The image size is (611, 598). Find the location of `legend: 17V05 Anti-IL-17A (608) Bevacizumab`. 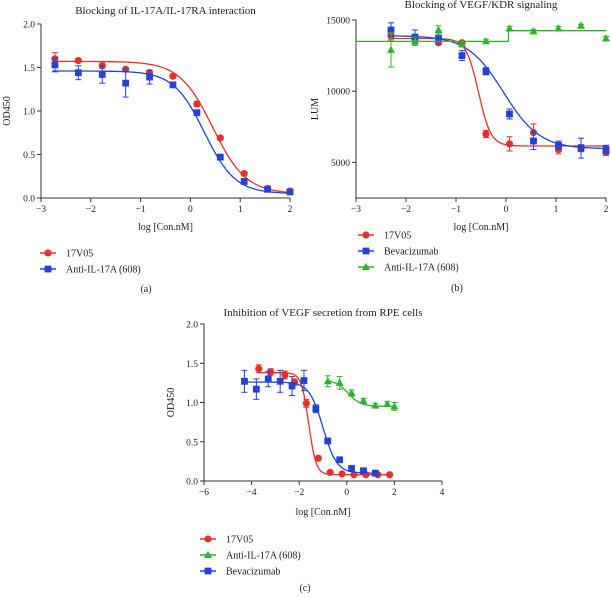

legend: 17V05 Anti-IL-17A (608) Bevacizumab is located at coordinates (250, 556).